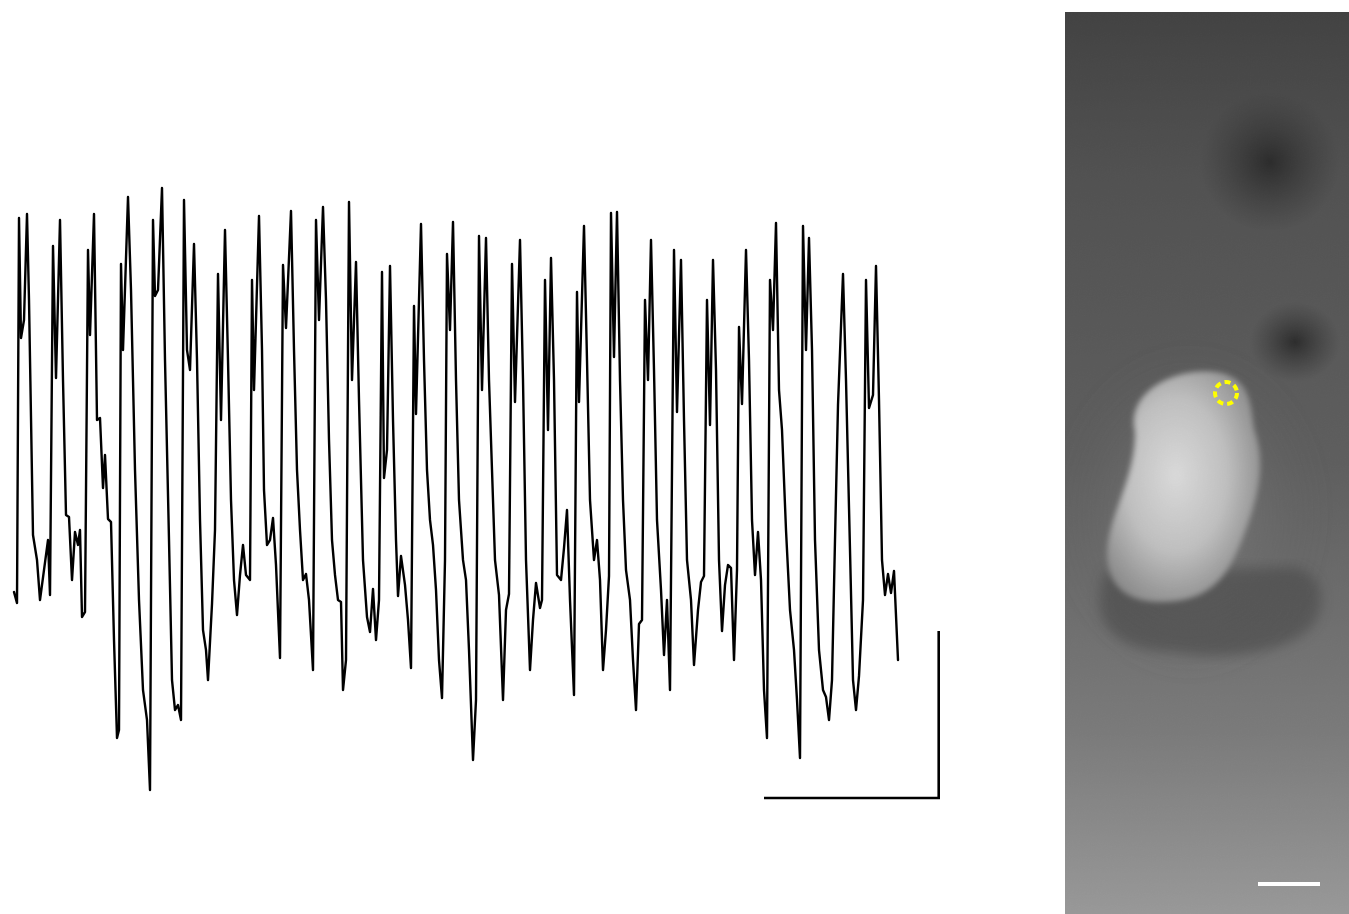 Image resolution: width=1349 pixels, height=914 pixels. What do you see at coordinates (1226, 393) in the screenshot?
I see `roi-marker` at bounding box center [1226, 393].